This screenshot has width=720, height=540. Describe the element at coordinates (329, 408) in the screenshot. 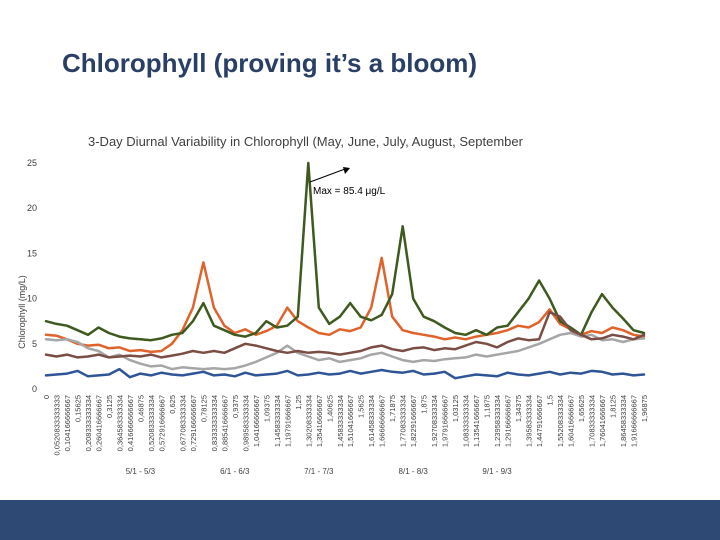

I see `x-tick-label: 1,40625` at that location.